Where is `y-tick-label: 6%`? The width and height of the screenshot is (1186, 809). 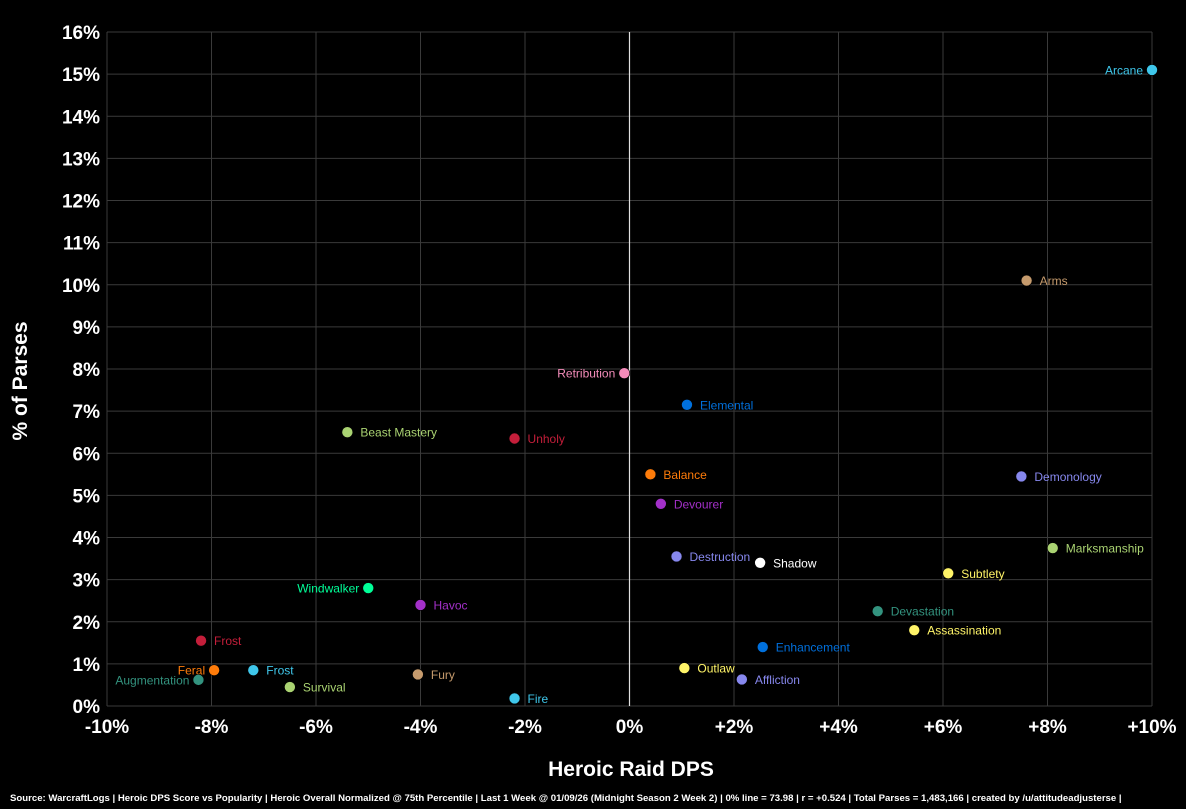
y-tick-label: 6% is located at coordinates (87, 454).